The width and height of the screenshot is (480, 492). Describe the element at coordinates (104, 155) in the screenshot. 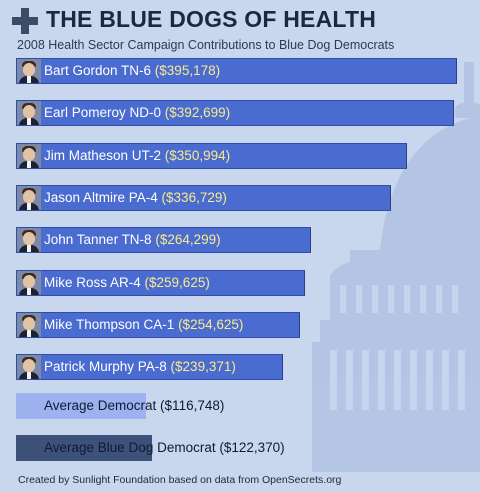

I see `member-name: Jim Matheson UT-2` at that location.